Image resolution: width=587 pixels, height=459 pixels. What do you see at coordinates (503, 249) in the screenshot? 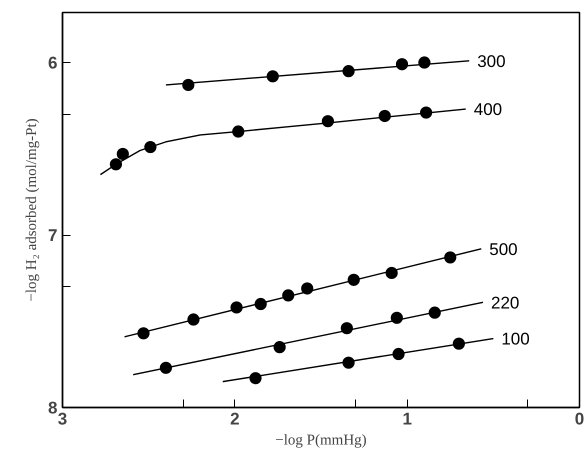
I see `series-label: 500` at bounding box center [503, 249].